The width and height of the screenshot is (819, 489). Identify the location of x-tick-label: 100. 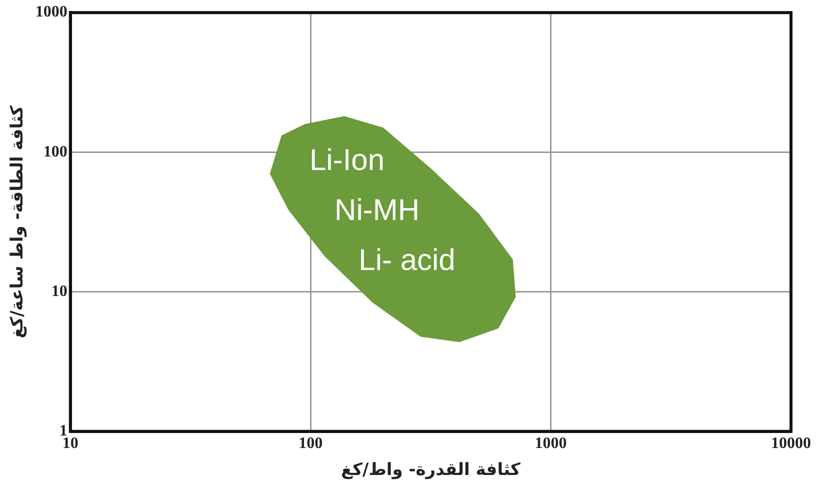
(310, 443).